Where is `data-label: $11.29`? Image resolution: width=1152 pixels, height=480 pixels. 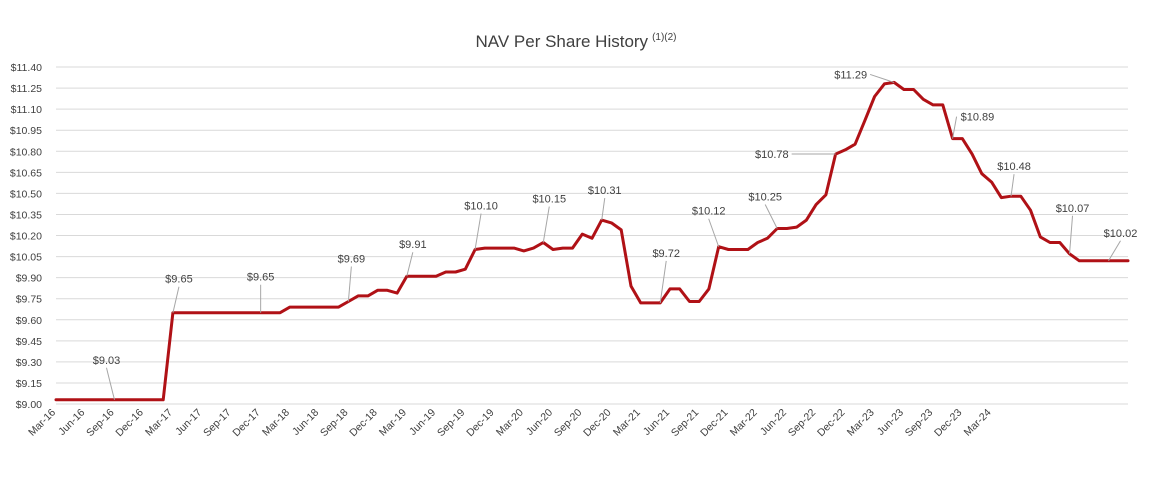 data-label: $11.29 is located at coordinates (864, 76).